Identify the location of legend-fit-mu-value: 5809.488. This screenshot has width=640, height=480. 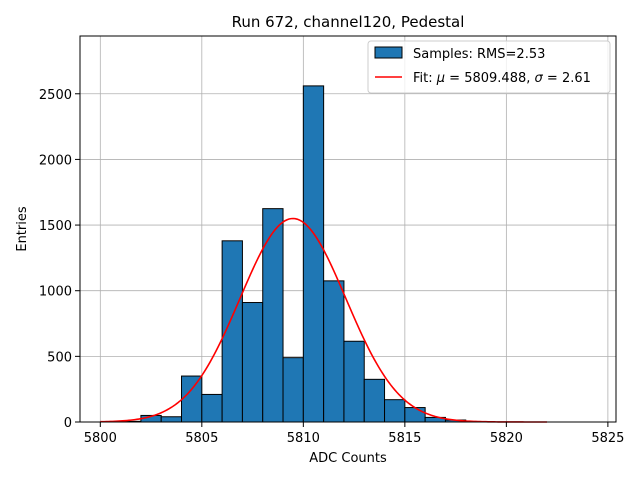
(495, 78).